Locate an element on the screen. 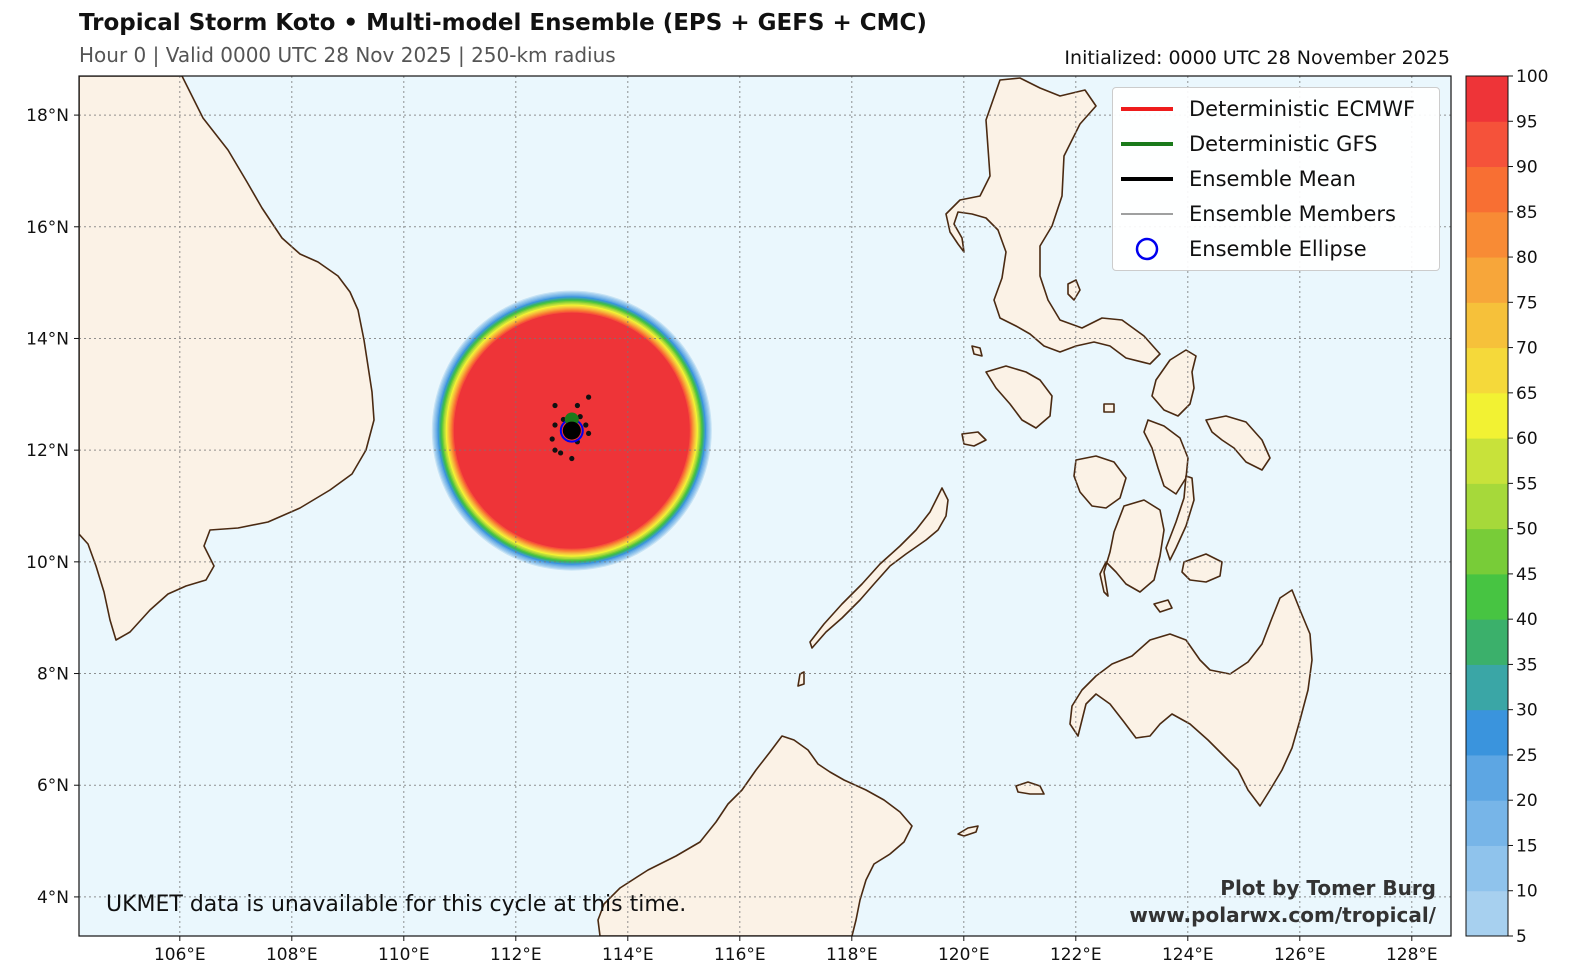 The width and height of the screenshot is (1575, 978). colorbar-tick-label: 95 is located at coordinates (1527, 122).